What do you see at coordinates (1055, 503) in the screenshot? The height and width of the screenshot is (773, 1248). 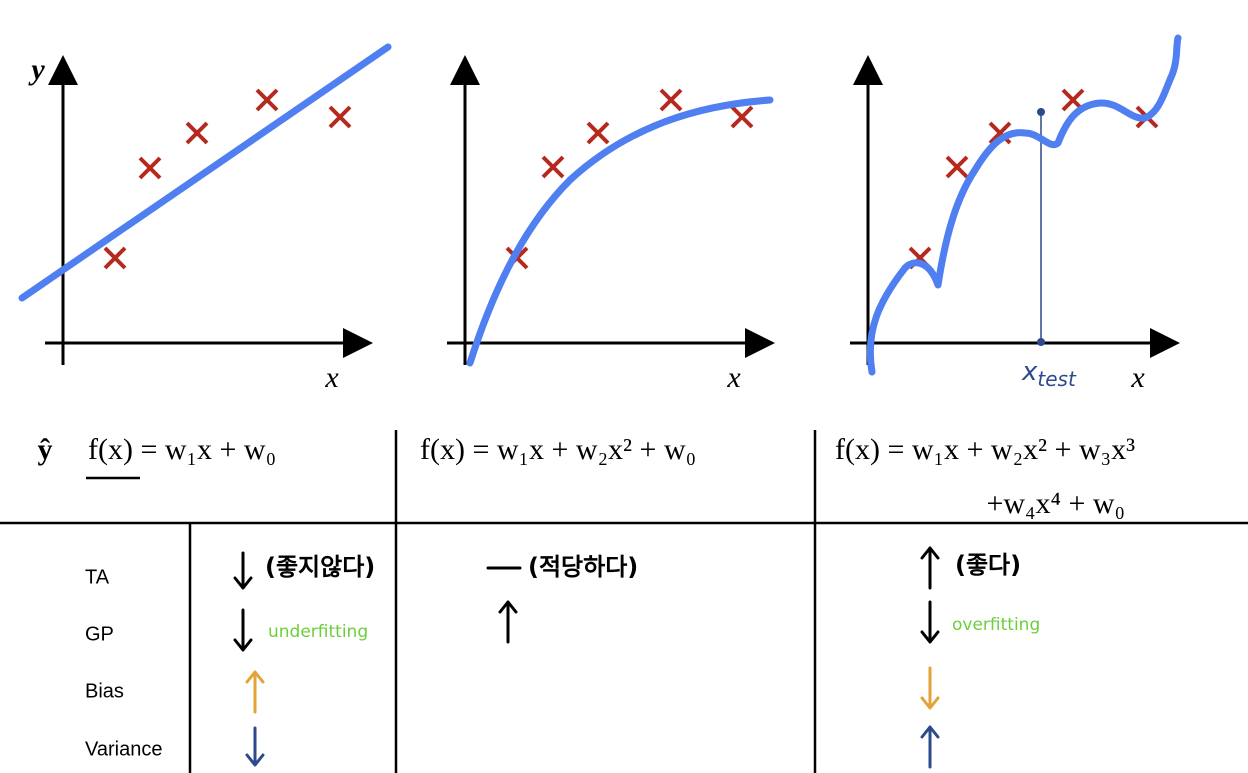 I see `formula: +w₄x⁴ + w₀` at bounding box center [1055, 503].